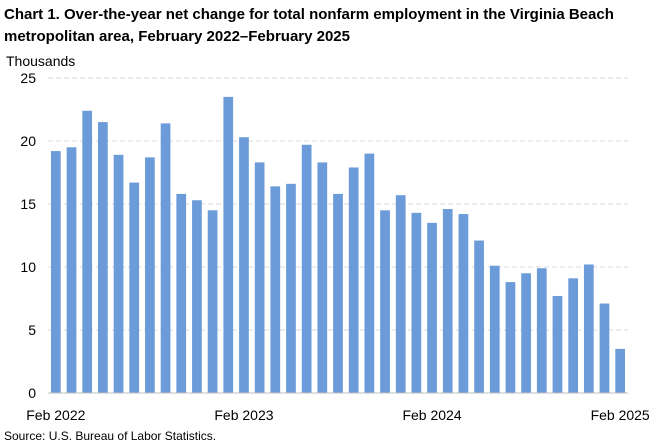  I want to click on y-tick-label: 0, so click(32, 393).